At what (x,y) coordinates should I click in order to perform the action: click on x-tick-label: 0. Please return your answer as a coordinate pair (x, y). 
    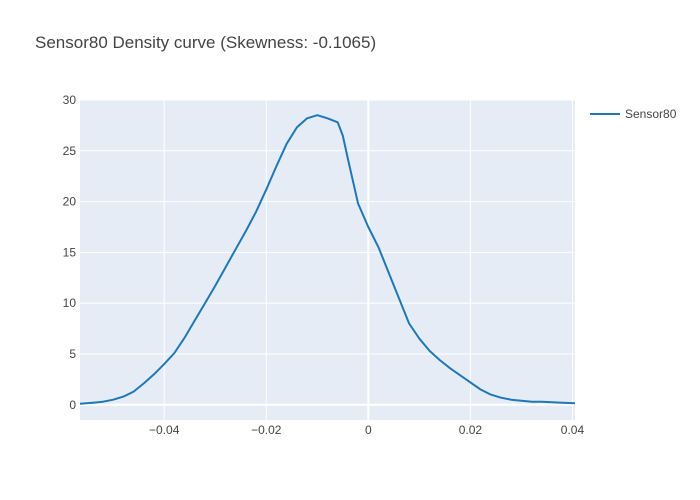
    Looking at the image, I should click on (368, 430).